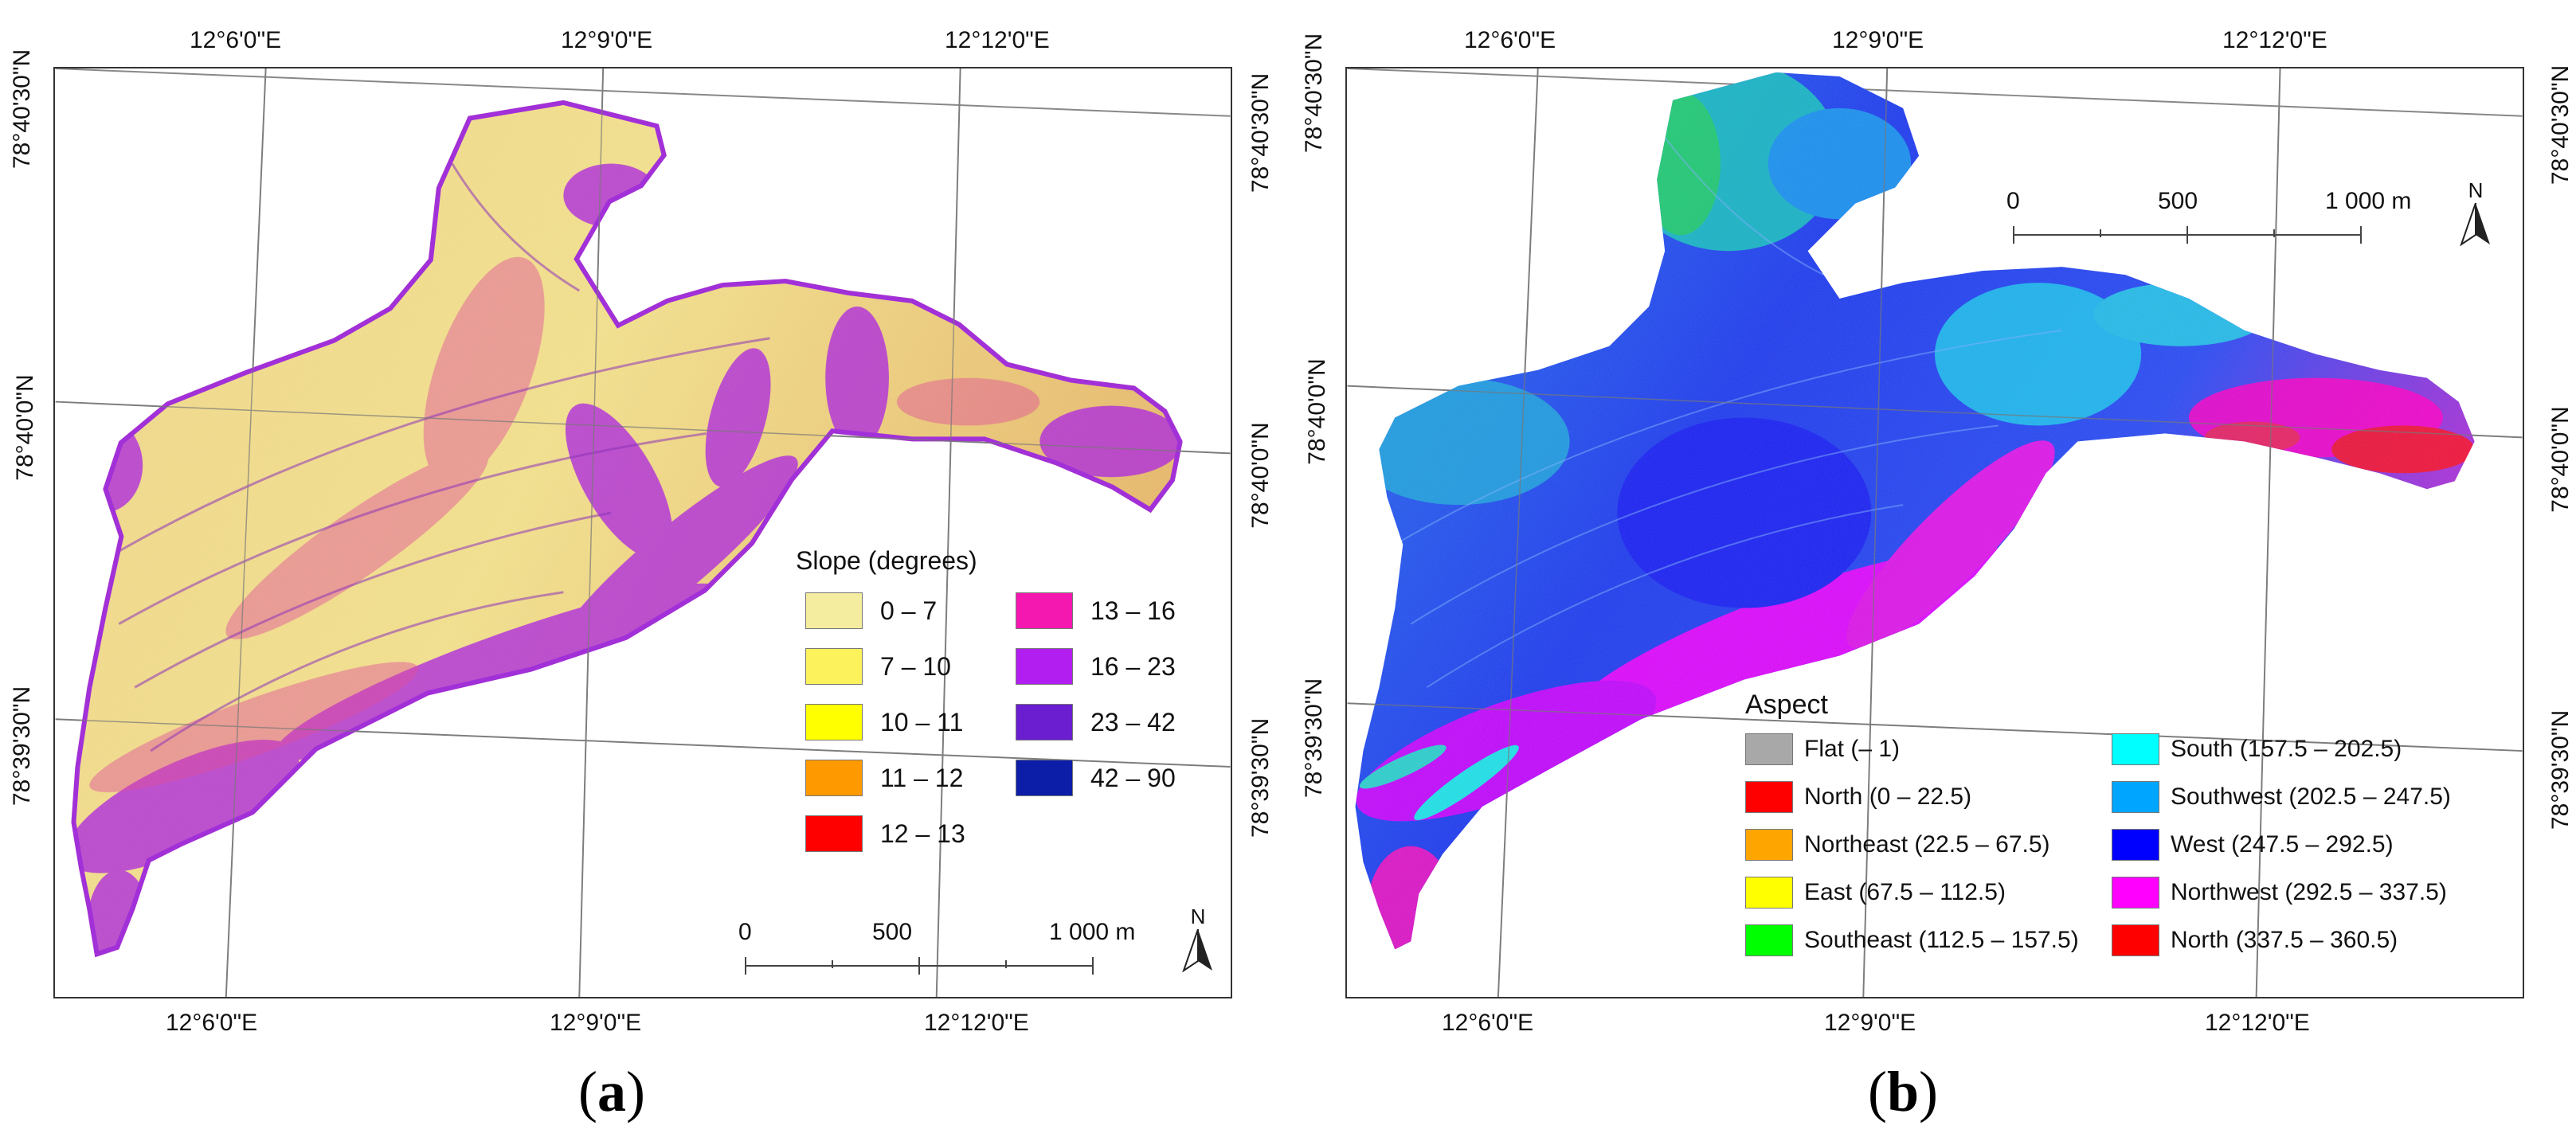 The width and height of the screenshot is (2576, 1141). I want to click on legend-item: Southeast (112.5 – 157.5), so click(1912, 940).